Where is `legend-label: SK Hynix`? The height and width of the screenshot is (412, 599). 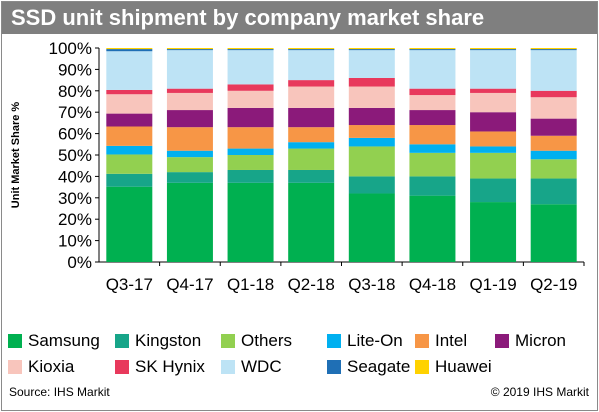 legend-label: SK Hynix is located at coordinates (170, 366).